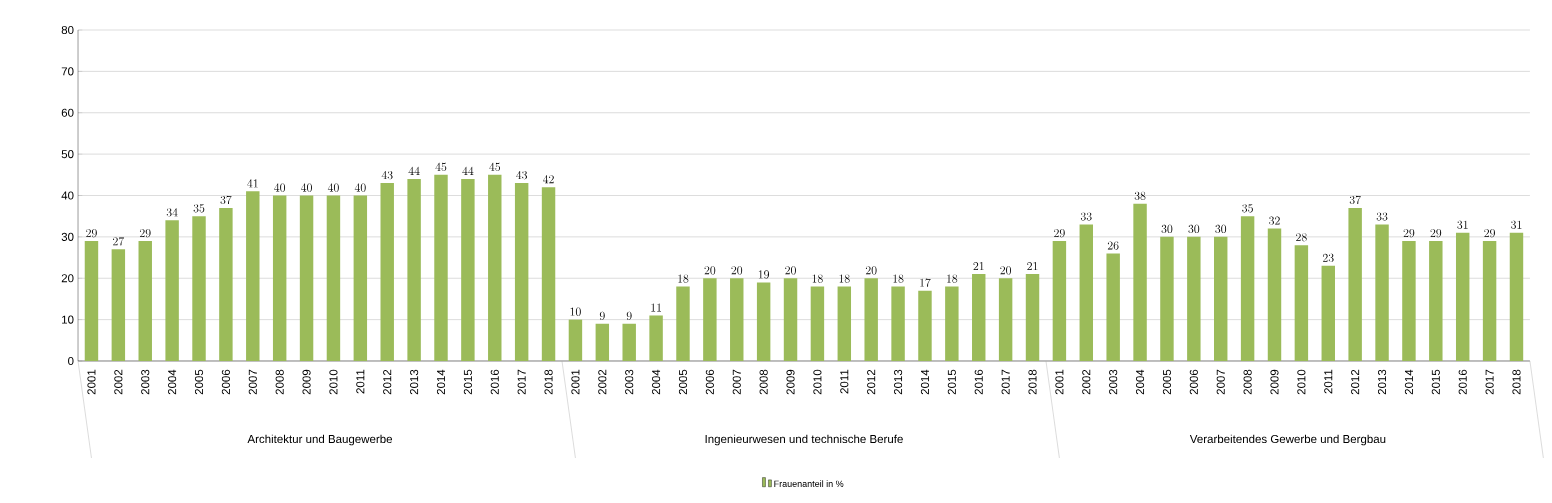 Image resolution: width=1552 pixels, height=503 pixels. What do you see at coordinates (199, 208) in the screenshot?
I see `data-label: 35` at bounding box center [199, 208].